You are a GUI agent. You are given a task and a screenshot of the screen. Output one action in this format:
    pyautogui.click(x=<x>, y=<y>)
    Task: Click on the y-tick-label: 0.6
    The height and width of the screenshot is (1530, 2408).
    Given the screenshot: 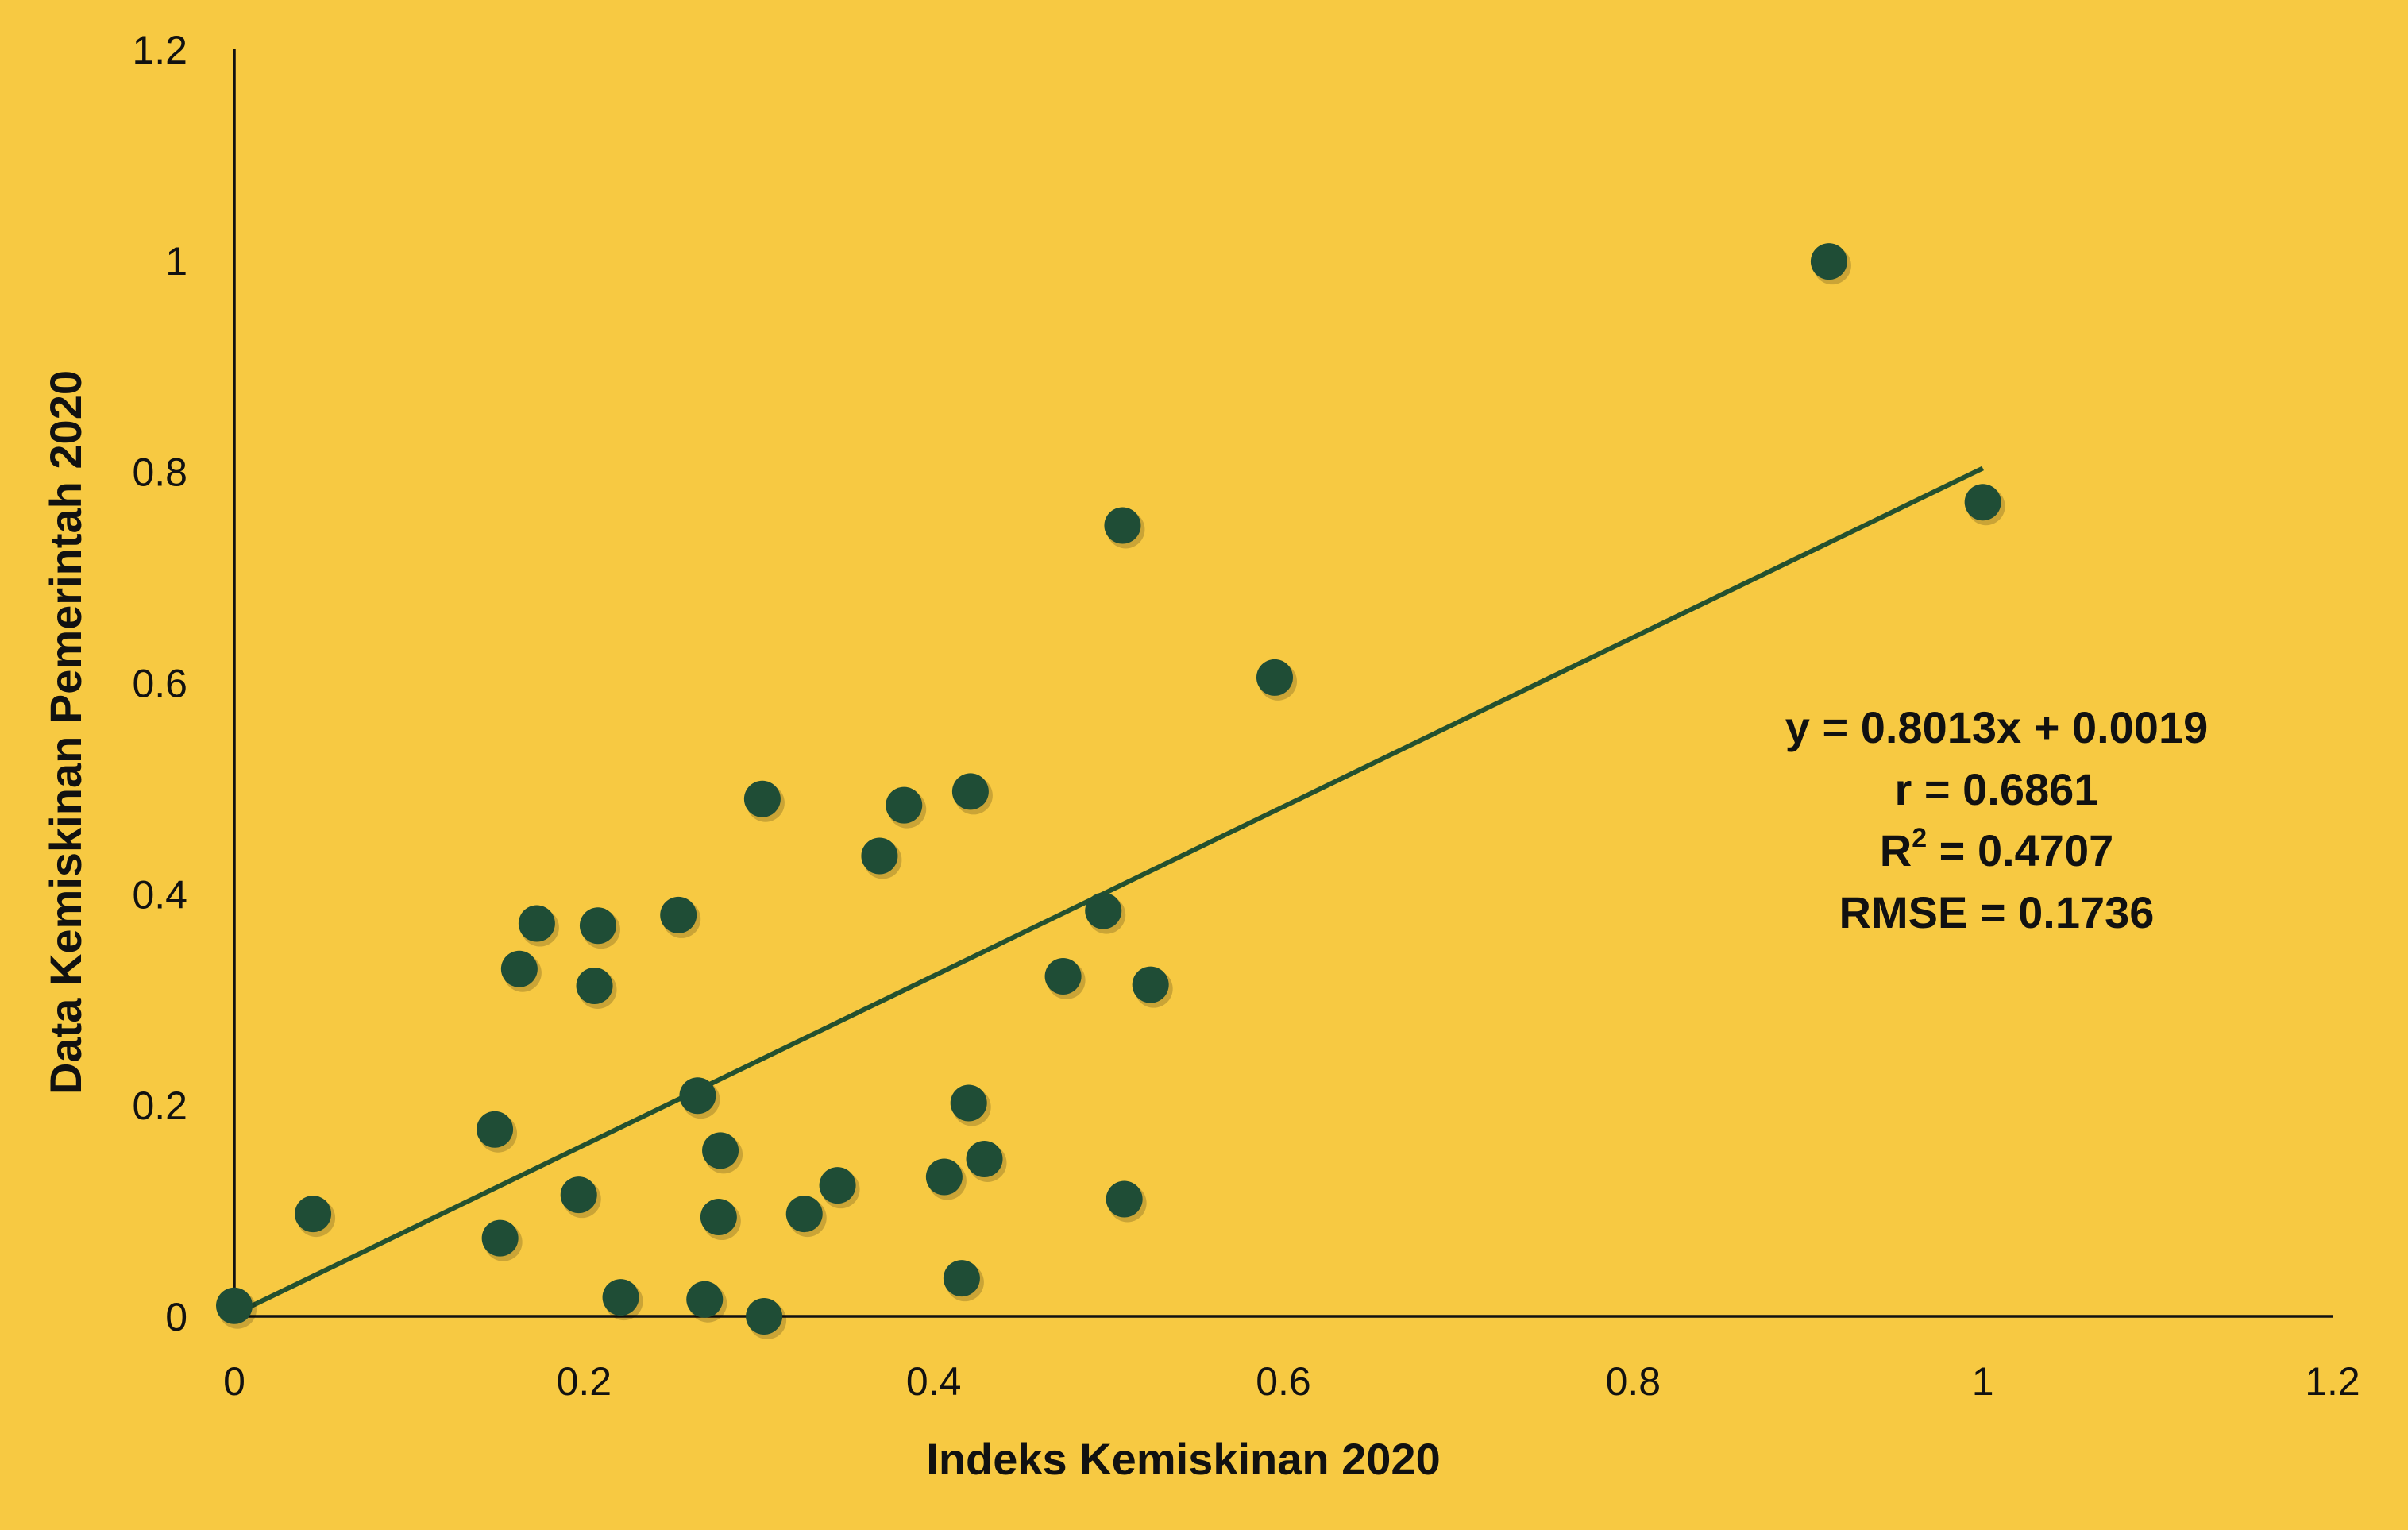 What is the action you would take?
    pyautogui.click(x=159, y=684)
    